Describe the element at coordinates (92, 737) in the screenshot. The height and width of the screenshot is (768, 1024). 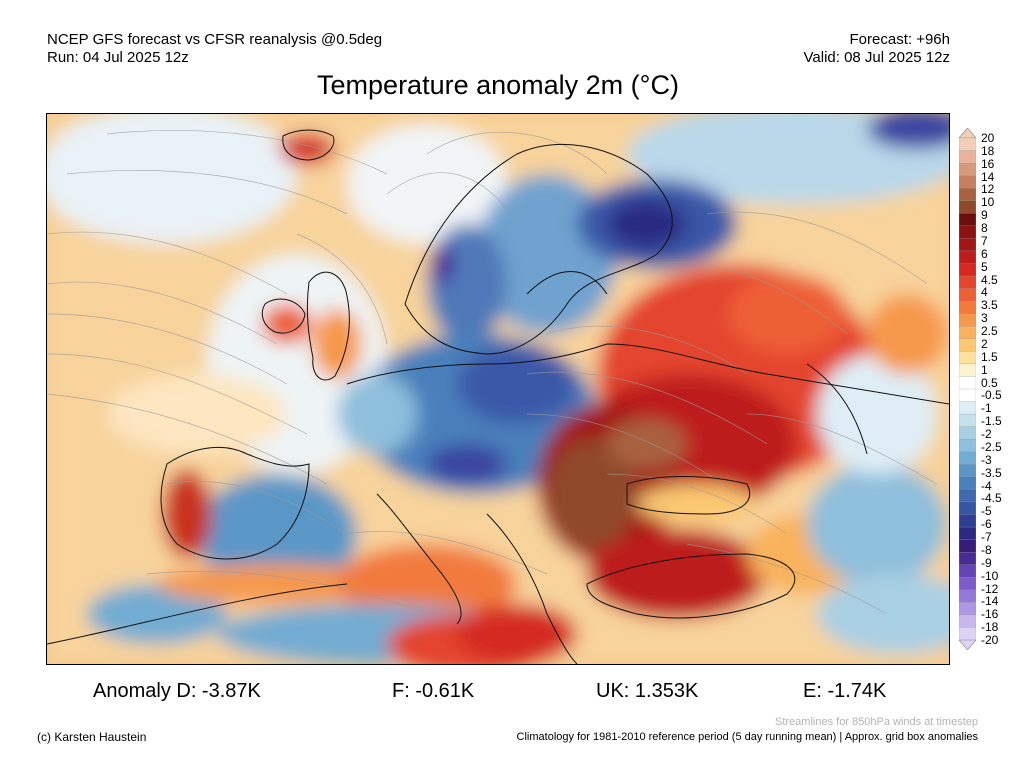
I see `copyright: (c) Karsten Haustein` at that location.